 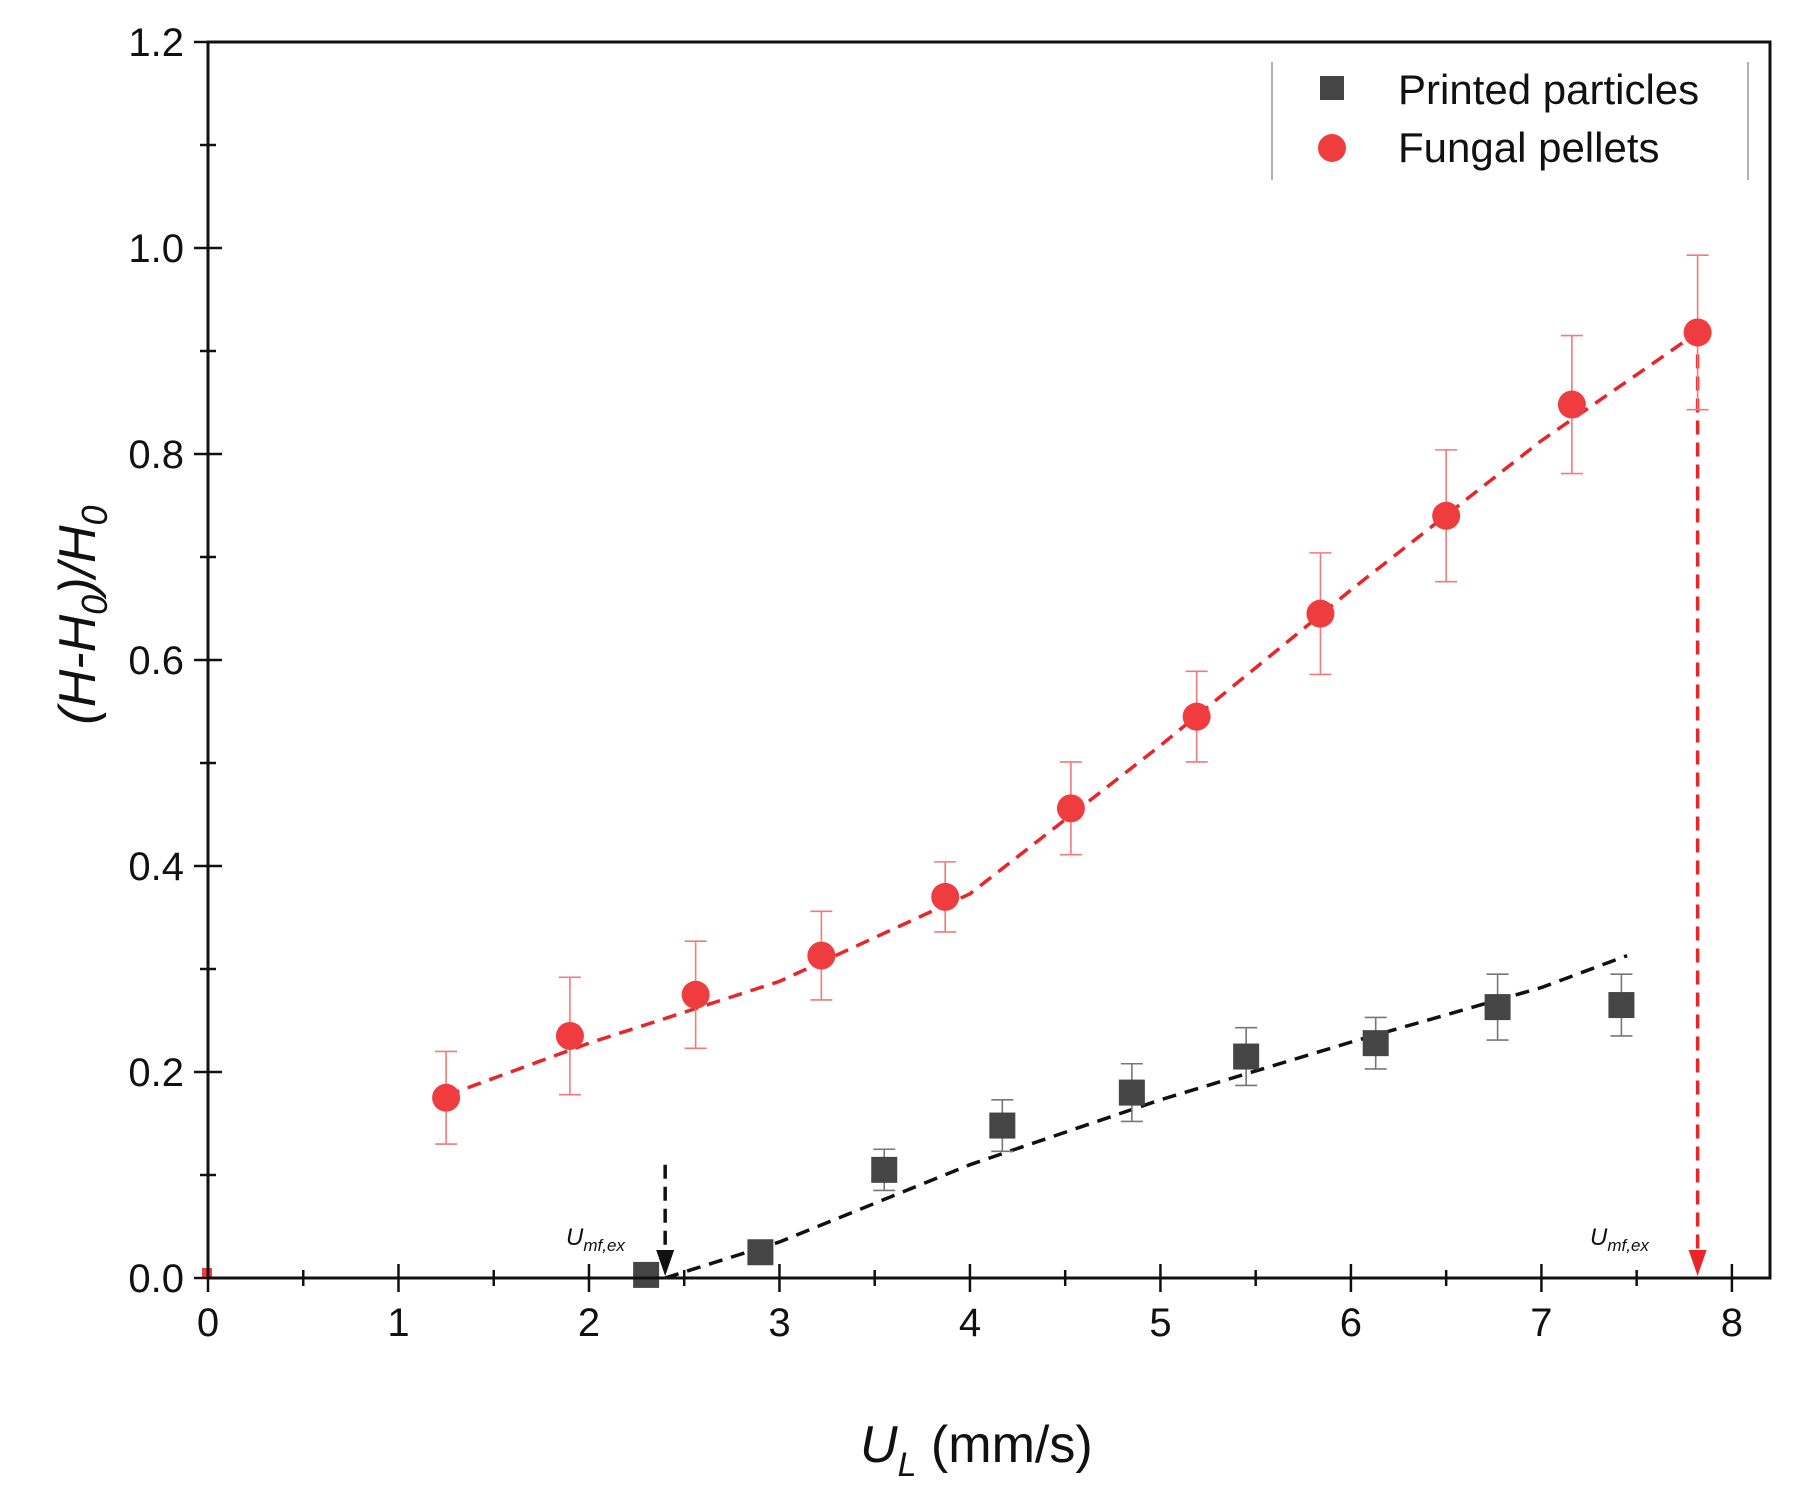 What do you see at coordinates (94, 605) in the screenshot?
I see `y-axis-title-sub1: 0` at bounding box center [94, 605].